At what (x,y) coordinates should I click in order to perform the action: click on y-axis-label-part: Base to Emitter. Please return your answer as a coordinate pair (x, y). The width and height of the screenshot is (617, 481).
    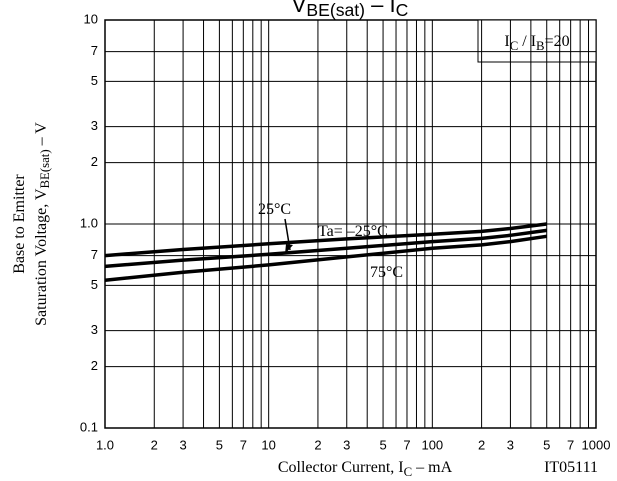
    Looking at the image, I should click on (19, 224).